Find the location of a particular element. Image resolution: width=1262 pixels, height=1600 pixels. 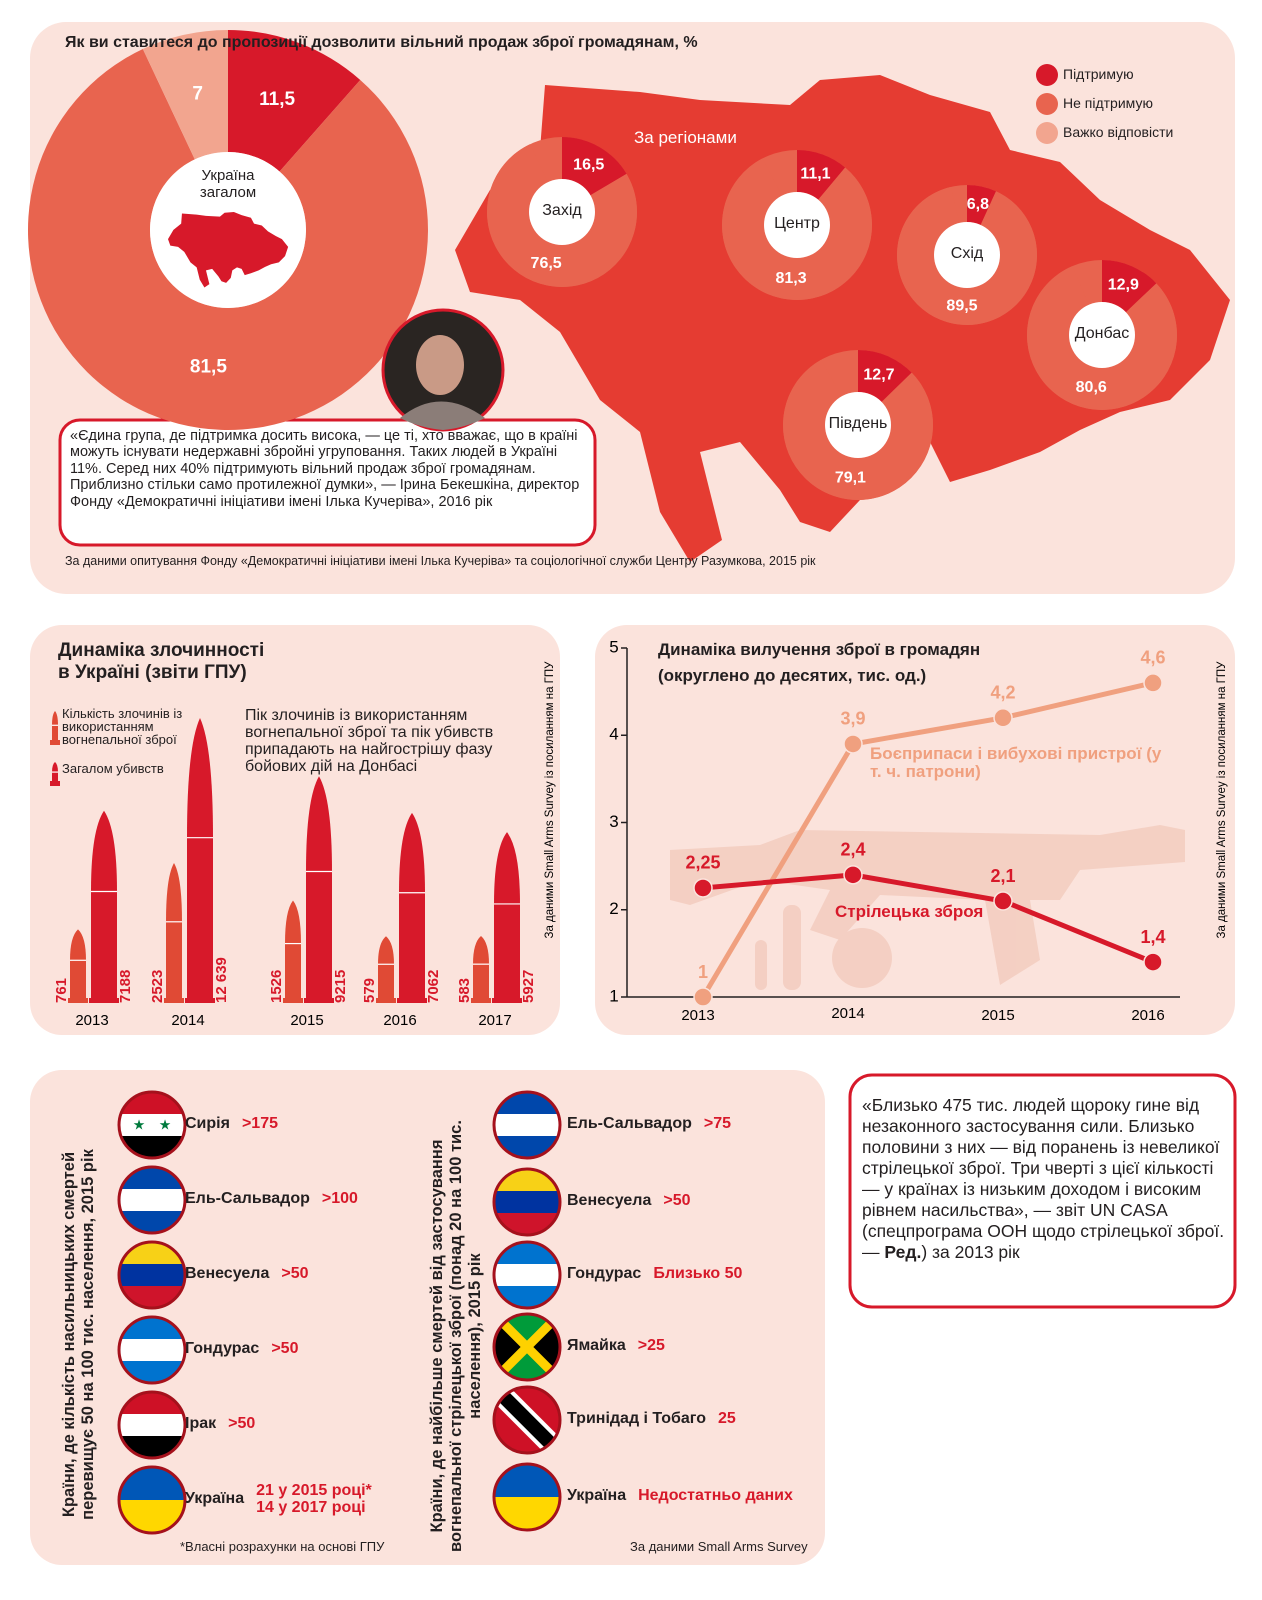

slice-label: 76,5 is located at coordinates (546, 263).